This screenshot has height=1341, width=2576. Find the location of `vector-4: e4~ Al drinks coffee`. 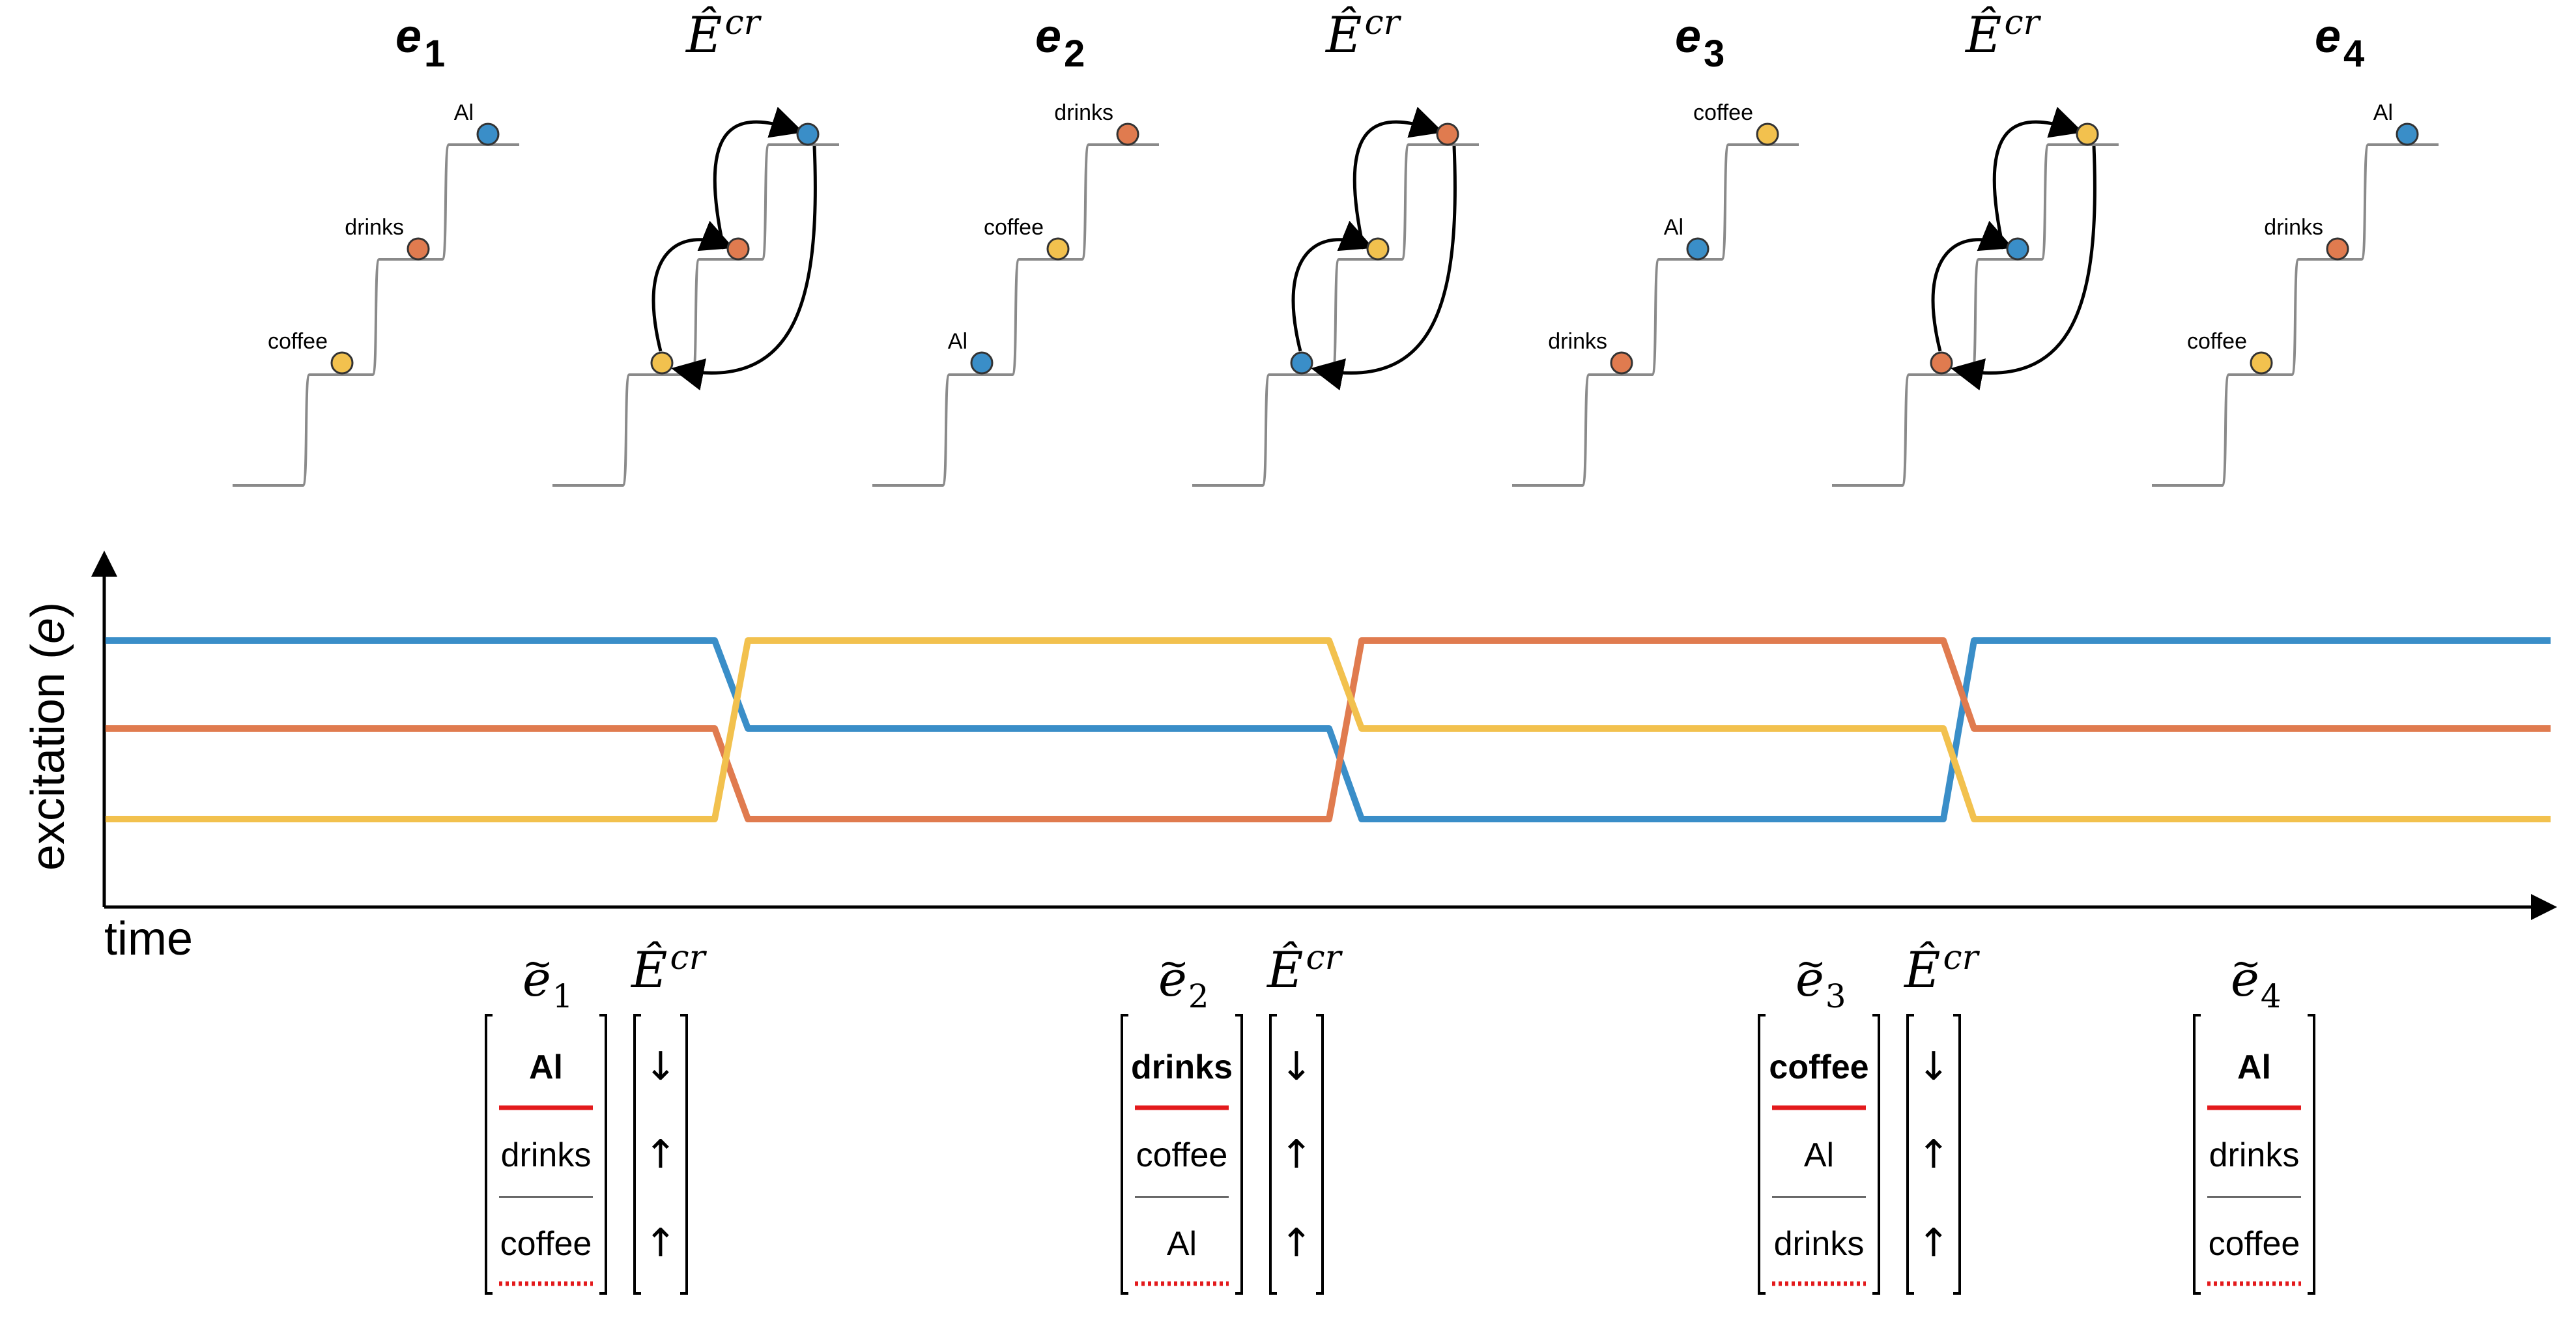

vector-4: e4~ Al drinks coffee is located at coordinates (2254, 1119).